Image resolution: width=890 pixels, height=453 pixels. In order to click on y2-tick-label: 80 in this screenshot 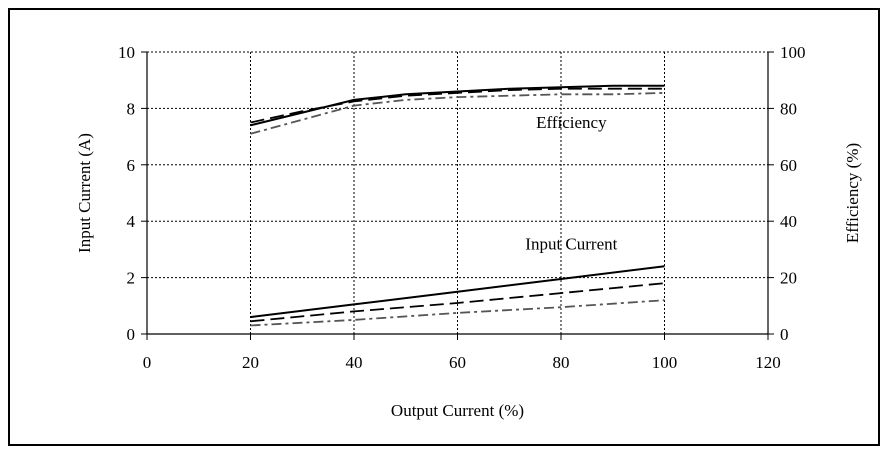, I will do `click(788, 108)`.